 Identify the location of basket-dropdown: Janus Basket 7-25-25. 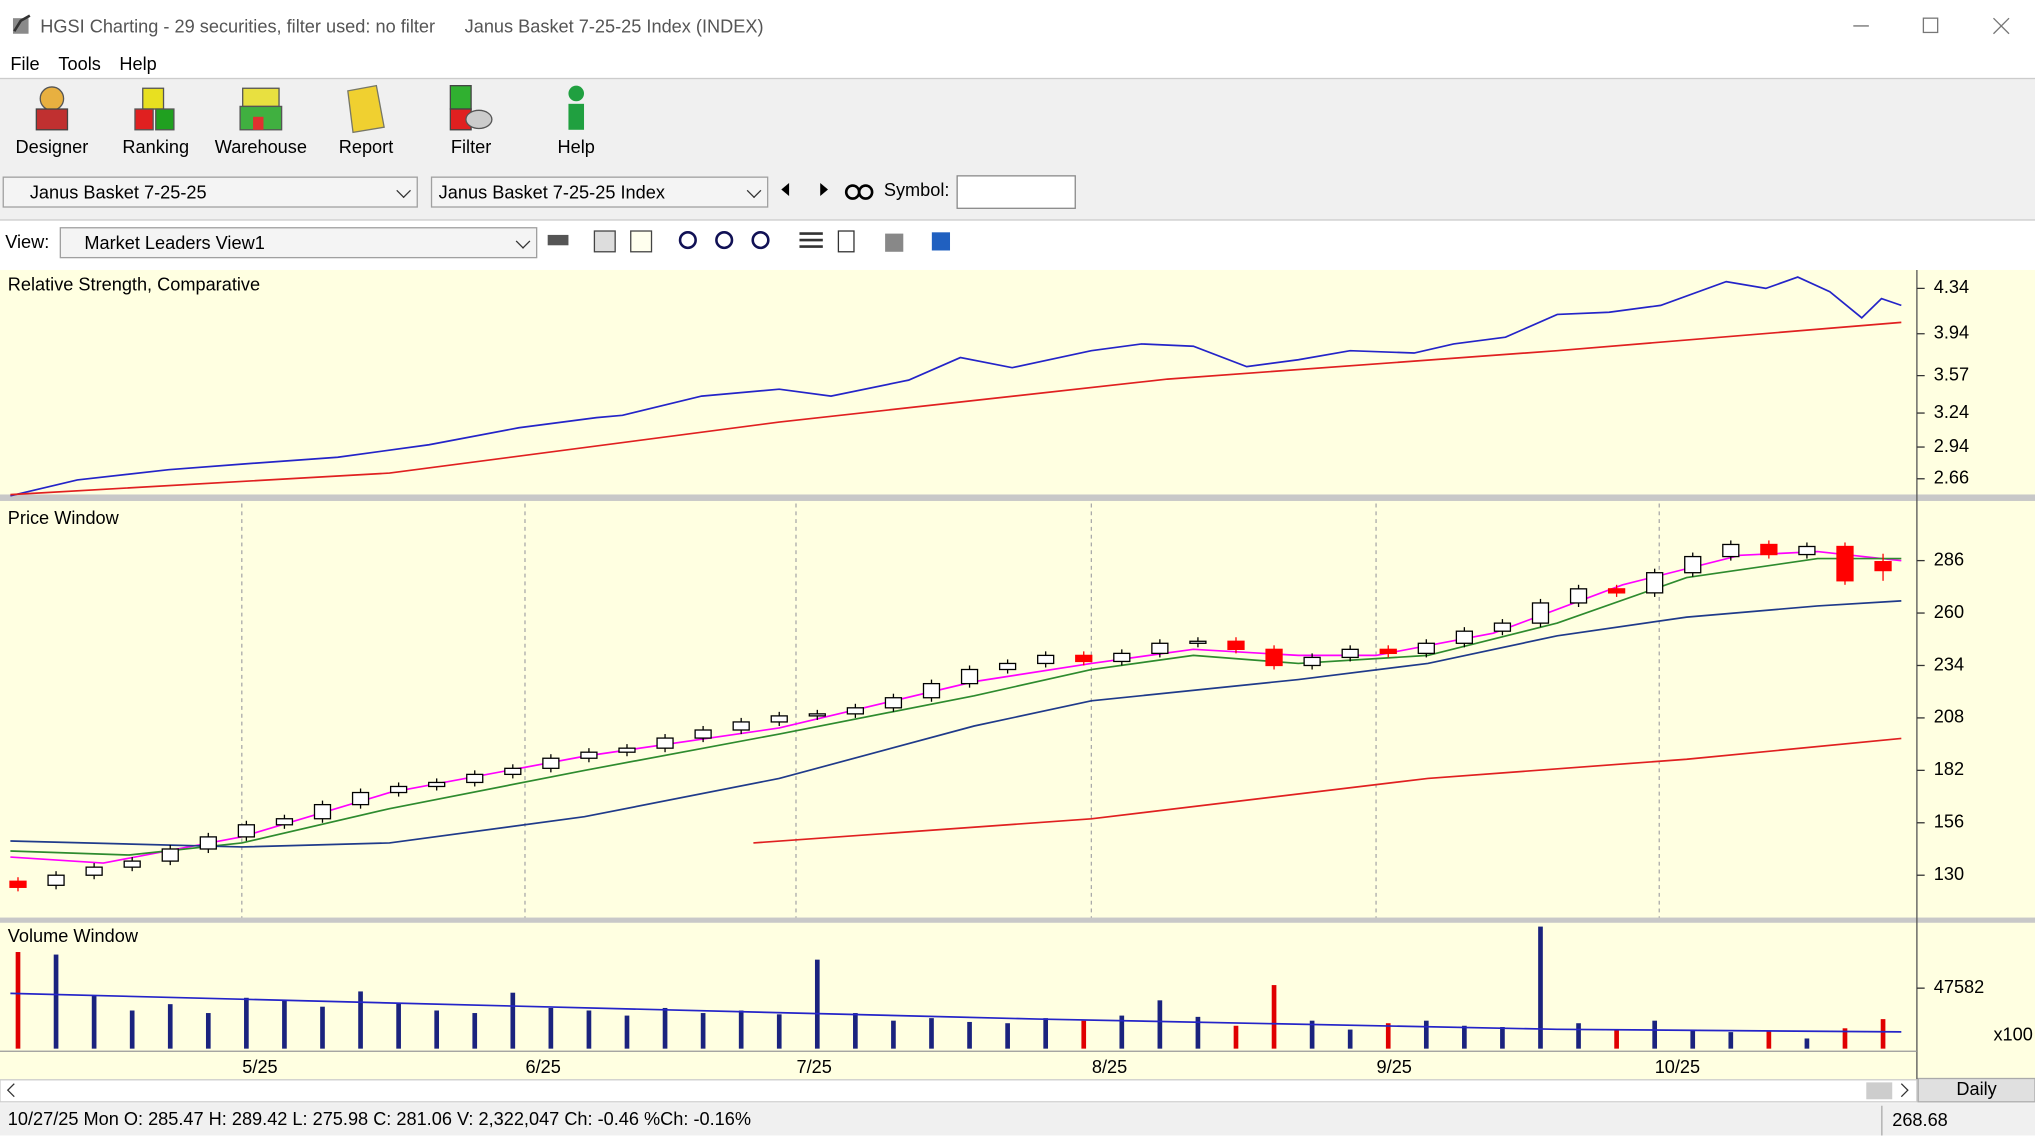
(210, 192).